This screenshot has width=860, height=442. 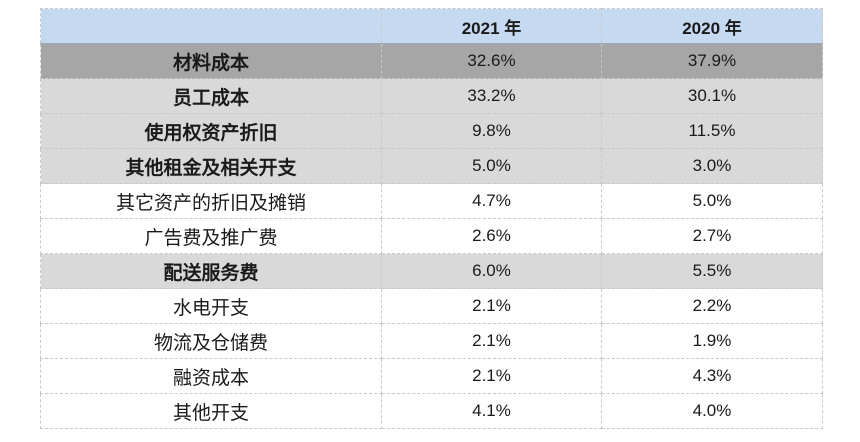 What do you see at coordinates (712, 201) in the screenshot?
I see `value-2020: 5.0%` at bounding box center [712, 201].